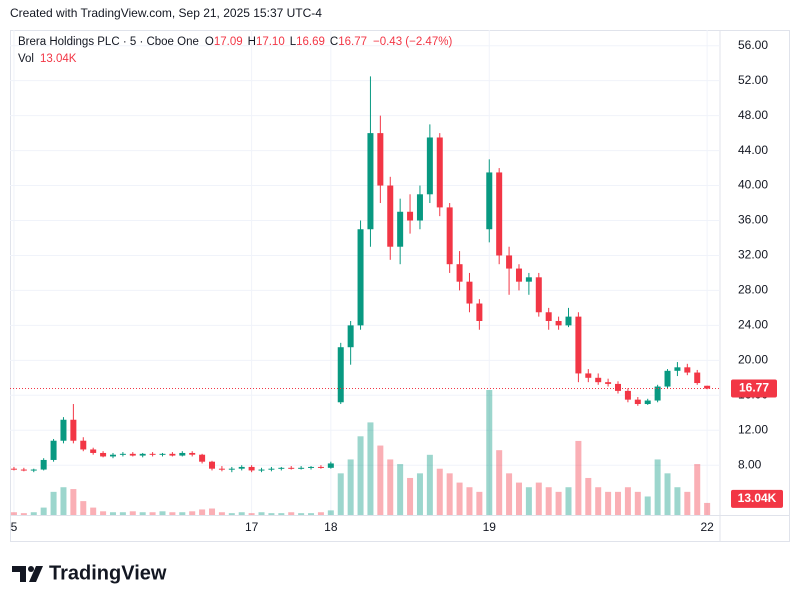 The height and width of the screenshot is (608, 798). Describe the element at coordinates (753, 220) in the screenshot. I see `y-tick-label: 36.00` at that location.